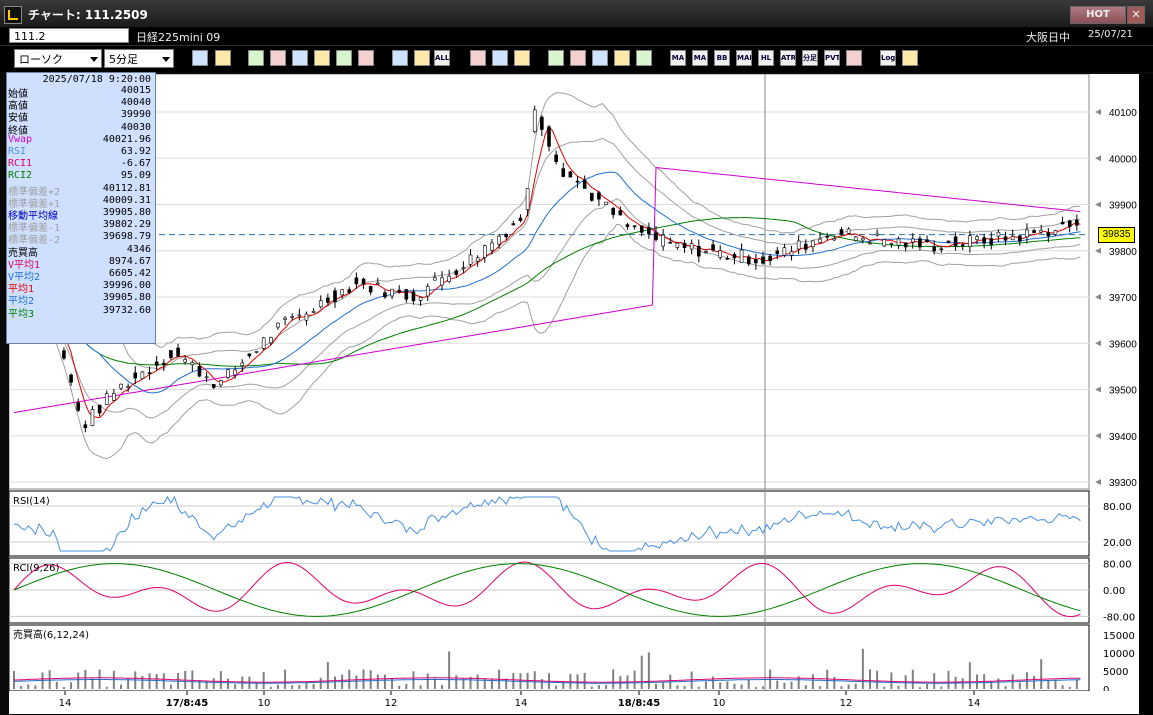  What do you see at coordinates (300, 58) in the screenshot?
I see `pointer-icon` at bounding box center [300, 58].